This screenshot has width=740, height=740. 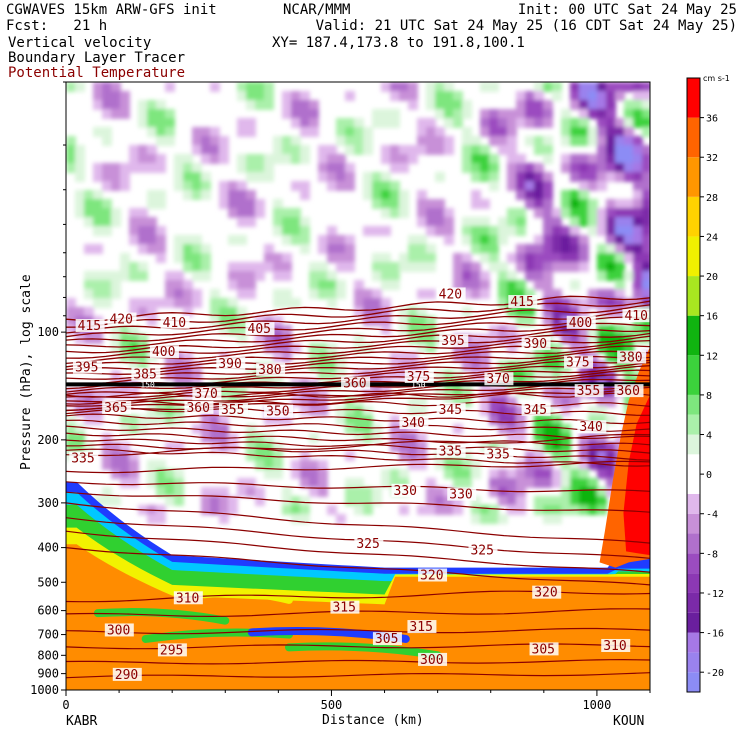 What do you see at coordinates (144, 375) in the screenshot?
I see `isentrope-label: 385` at bounding box center [144, 375].